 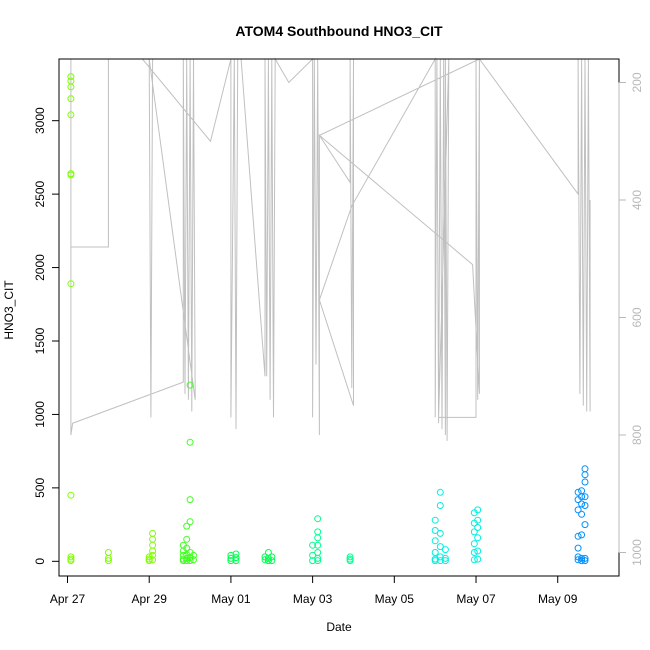 What do you see at coordinates (637, 82) in the screenshot?
I see `secondary-y-tick-label: 200` at bounding box center [637, 82].